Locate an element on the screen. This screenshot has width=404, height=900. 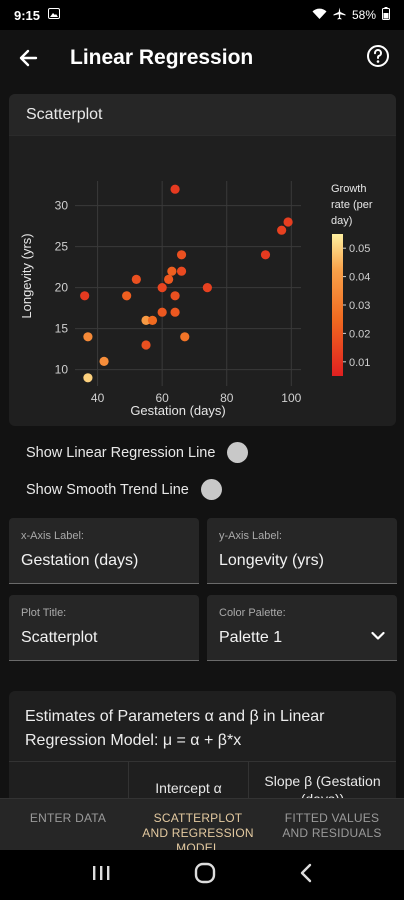
gallery-notification-icon is located at coordinates (54, 15).